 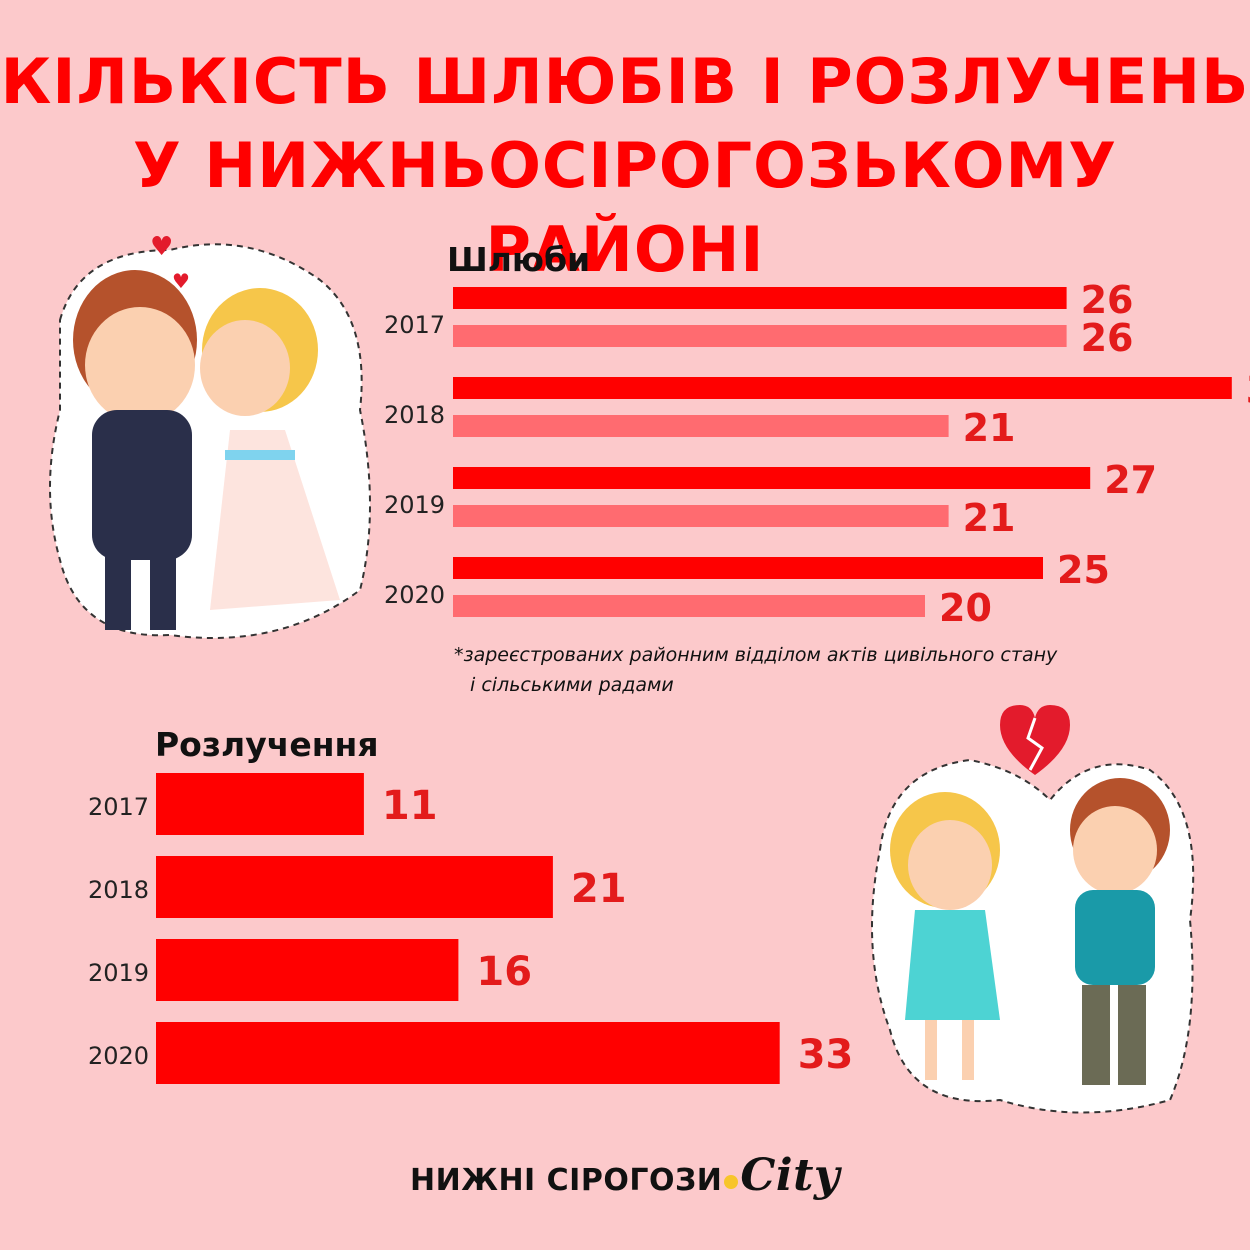 I want to click on data-label: 11, so click(x=410, y=806).